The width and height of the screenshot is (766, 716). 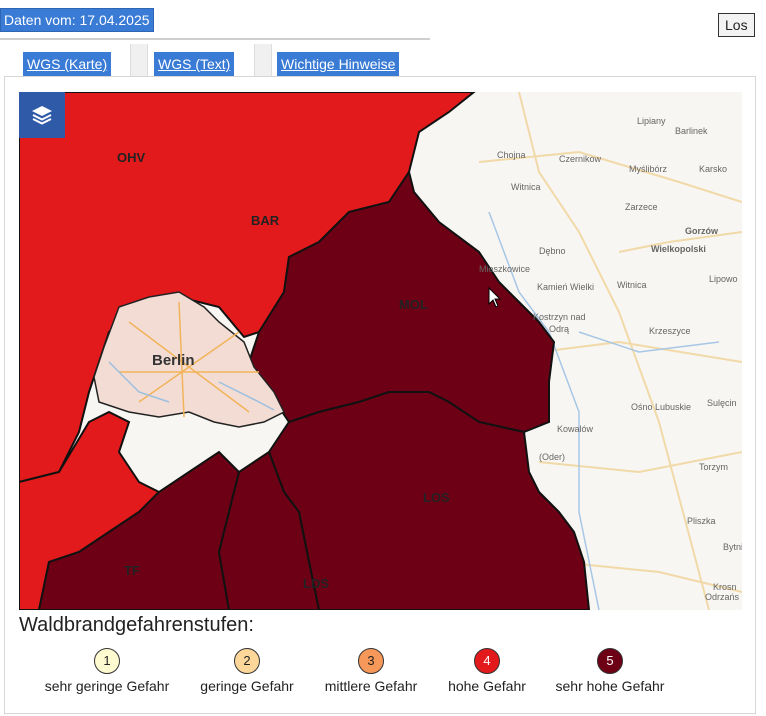 I want to click on place-label: Myślibórz, so click(x=648, y=169).